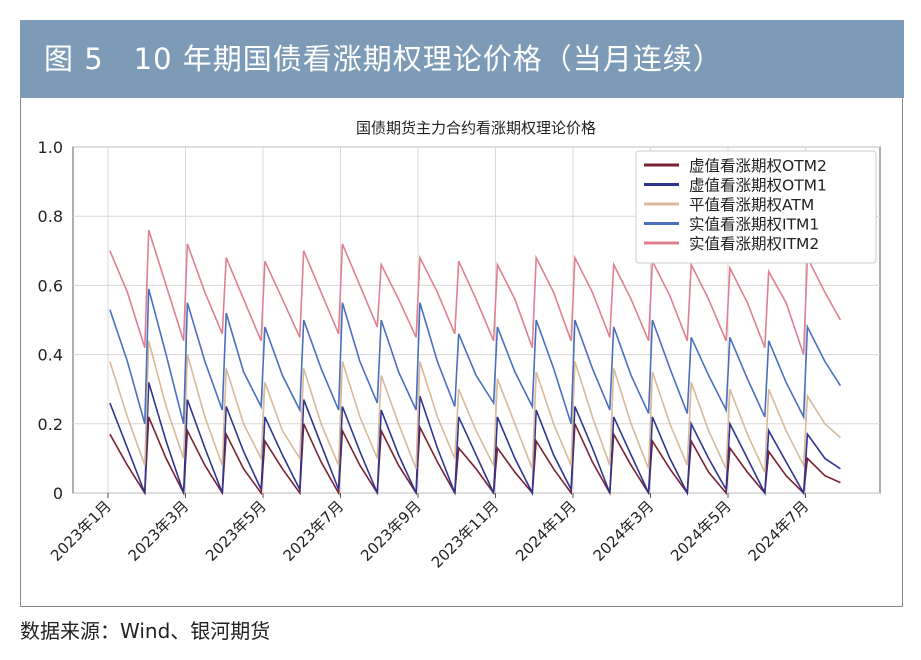  I want to click on source-note: 数据来源：Wind、银河期货, so click(145, 631).